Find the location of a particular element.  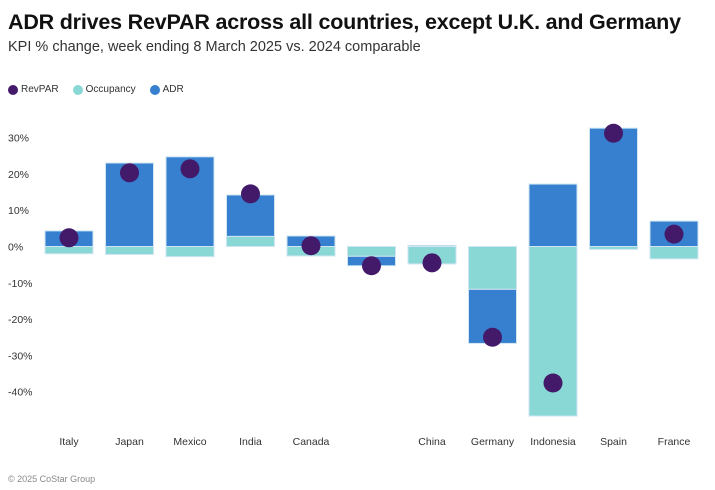

occupancy-swatch is located at coordinates (77, 89).